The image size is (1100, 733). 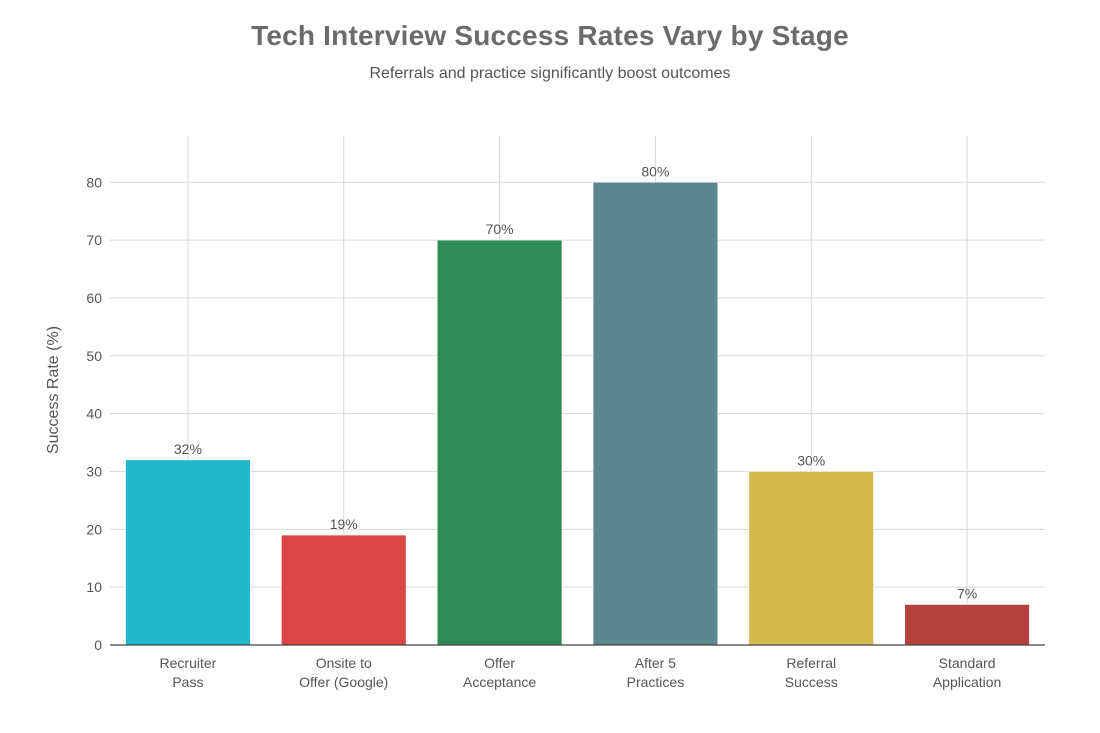 What do you see at coordinates (94, 587) in the screenshot?
I see `y-tick-label: 10` at bounding box center [94, 587].